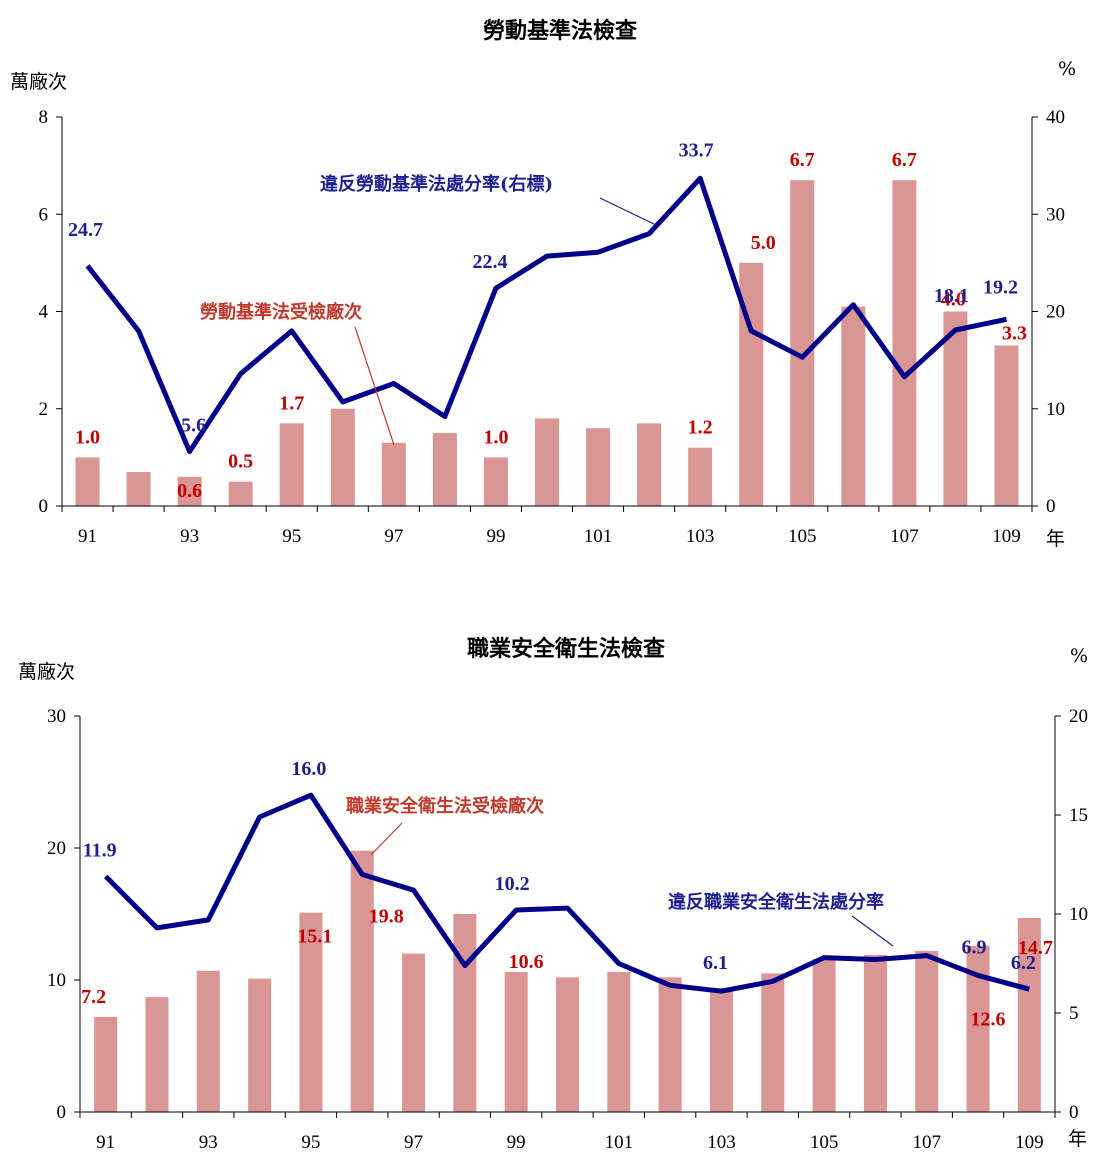 This screenshot has width=1104, height=1157. What do you see at coordinates (776, 902) in the screenshot?
I see `line-series-annotation: 違反職業安全衛生法處分率` at bounding box center [776, 902].